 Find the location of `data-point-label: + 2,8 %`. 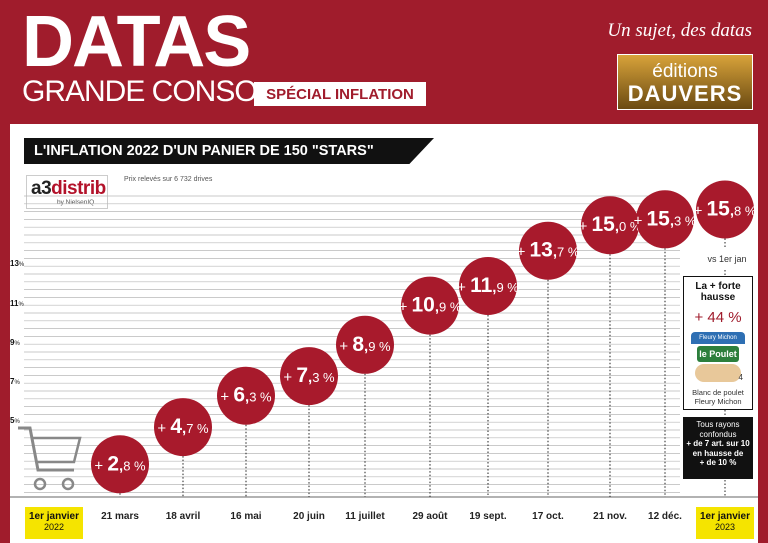

data-point-label: + 2,8 % is located at coordinates (120, 463).